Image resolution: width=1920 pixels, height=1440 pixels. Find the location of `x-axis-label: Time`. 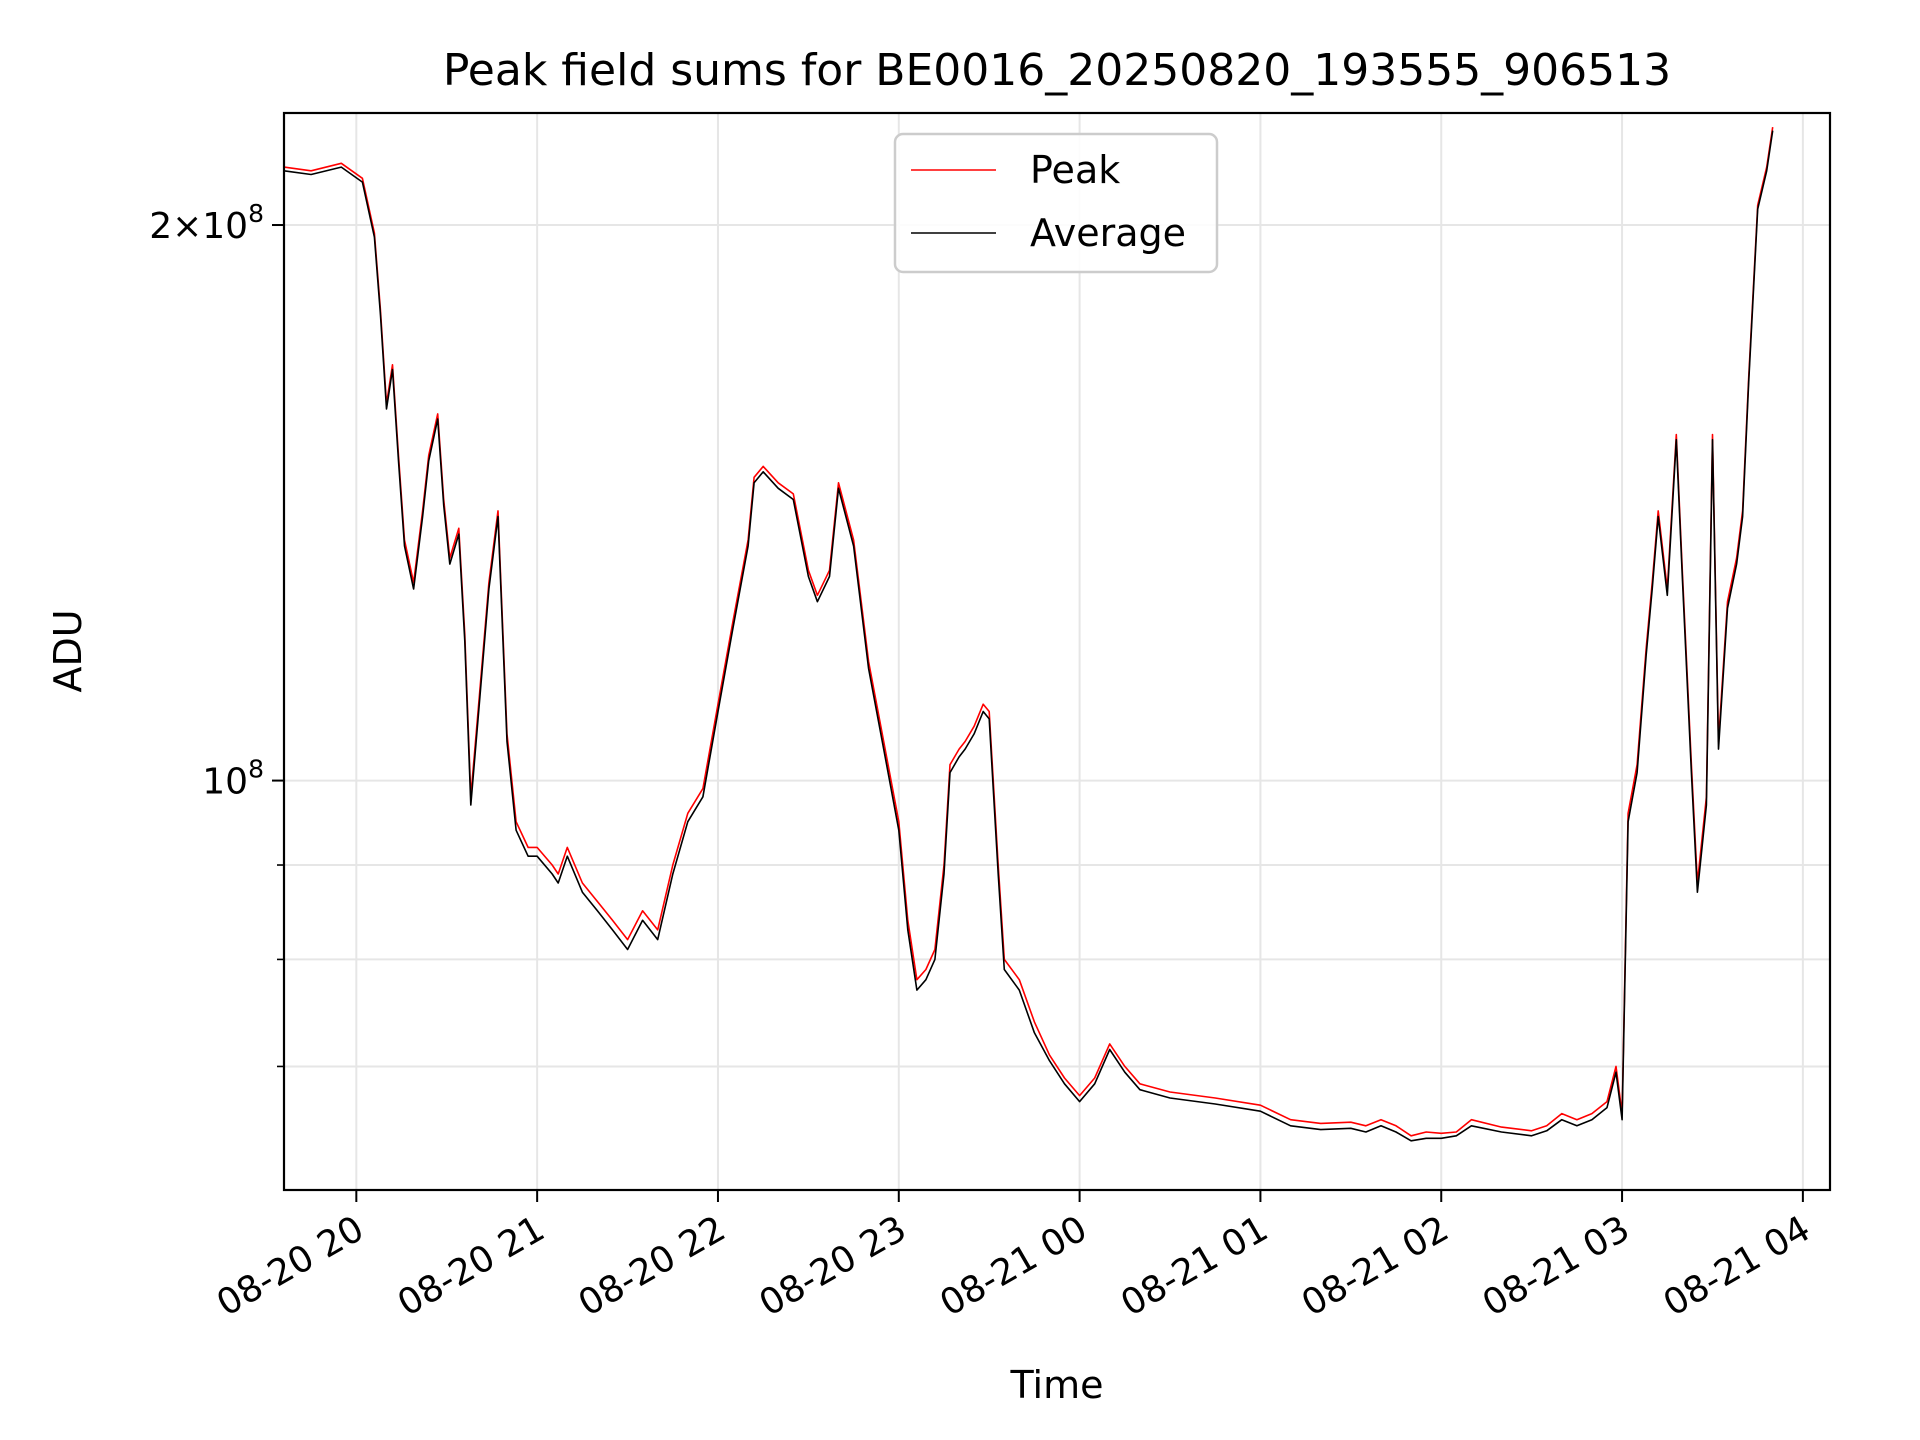

x-axis-label: Time is located at coordinates (1057, 1385).